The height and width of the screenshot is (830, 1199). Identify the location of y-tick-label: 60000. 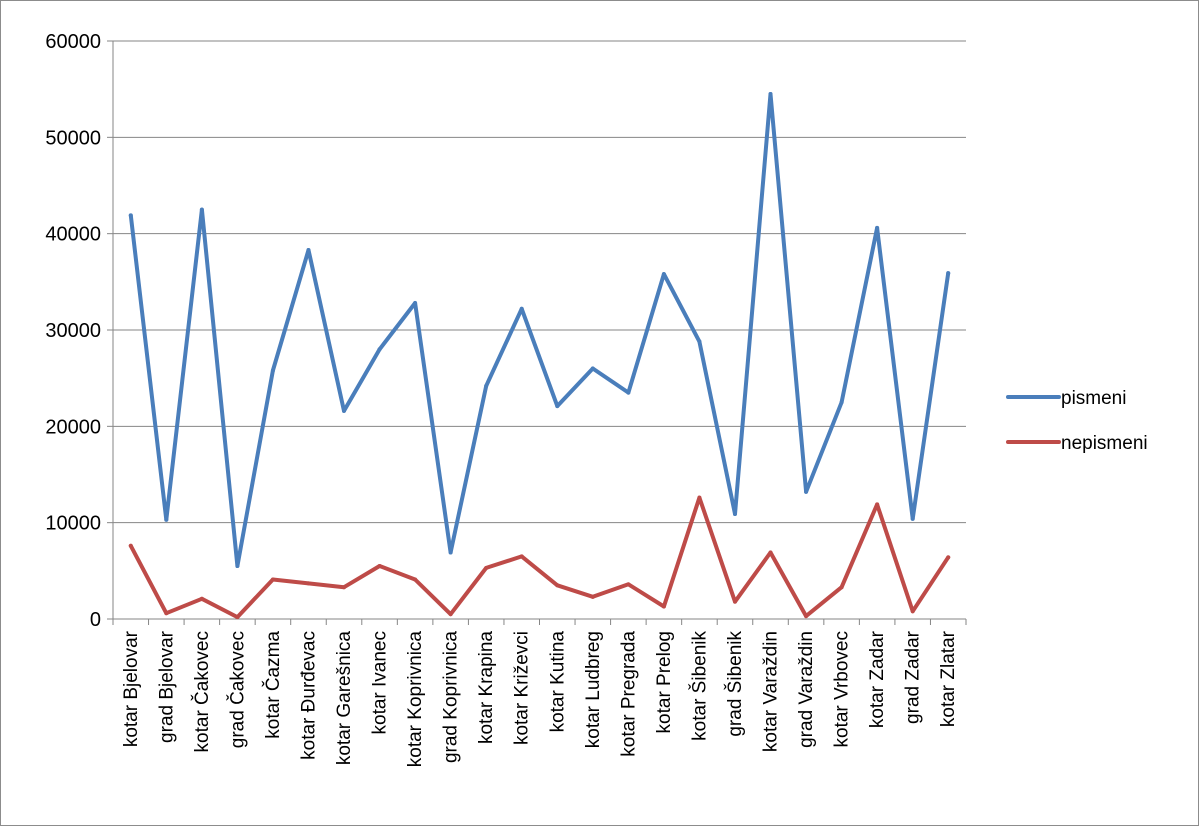
(73, 42).